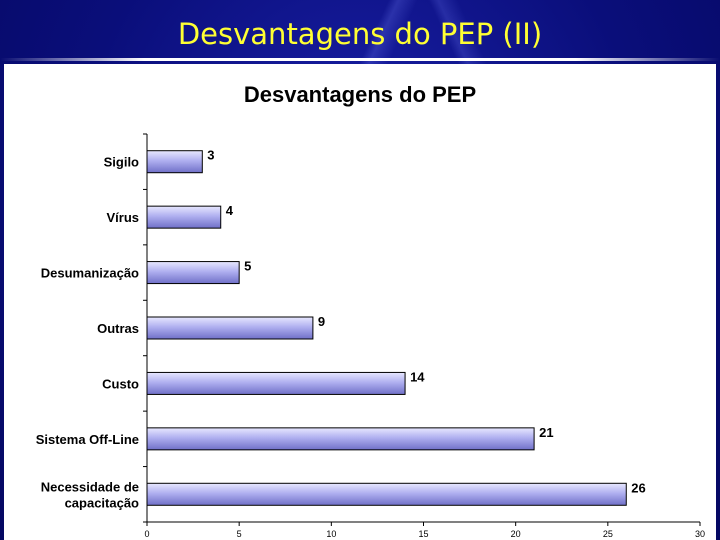 This screenshot has height=540, width=720. Describe the element at coordinates (331, 534) in the screenshot. I see `x-tick-label: 10` at that location.